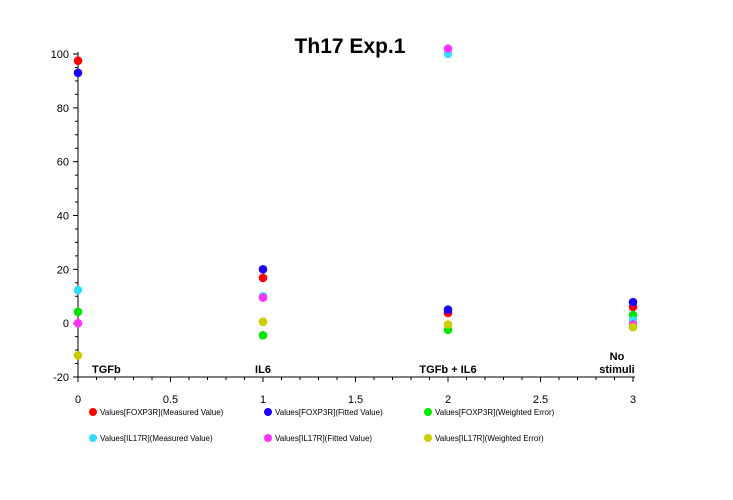  Describe the element at coordinates (616, 370) in the screenshot. I see `category-label: stimuli` at that location.